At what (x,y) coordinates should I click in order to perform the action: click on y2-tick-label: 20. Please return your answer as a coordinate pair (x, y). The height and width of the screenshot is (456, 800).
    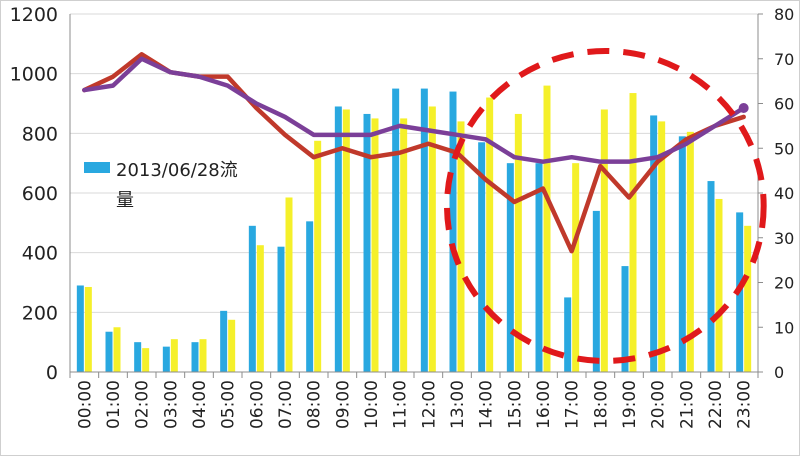
    Looking at the image, I should click on (784, 283).